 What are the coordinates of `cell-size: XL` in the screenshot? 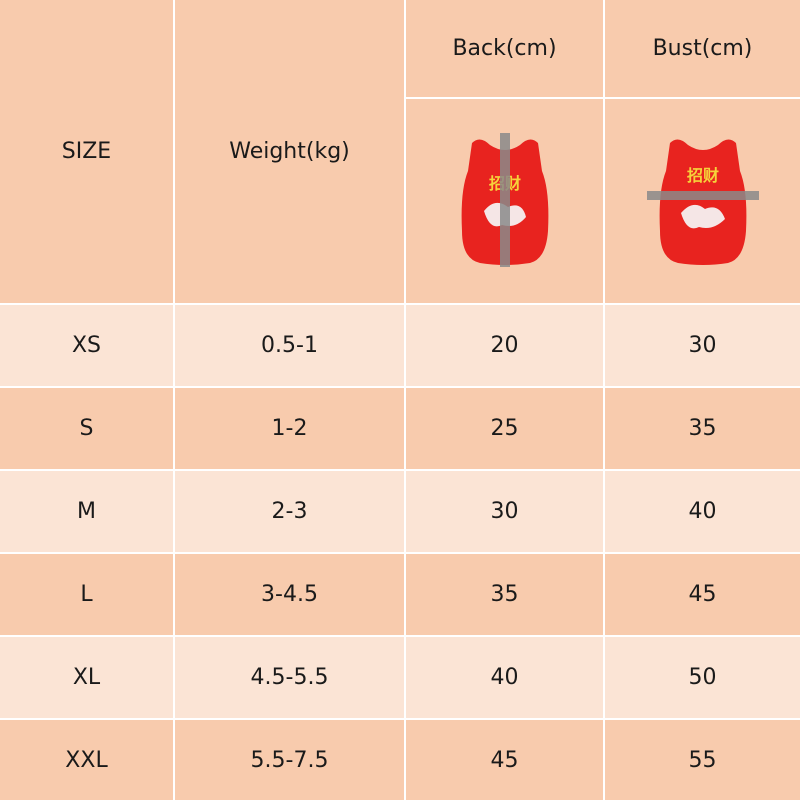 It's located at (86, 677).